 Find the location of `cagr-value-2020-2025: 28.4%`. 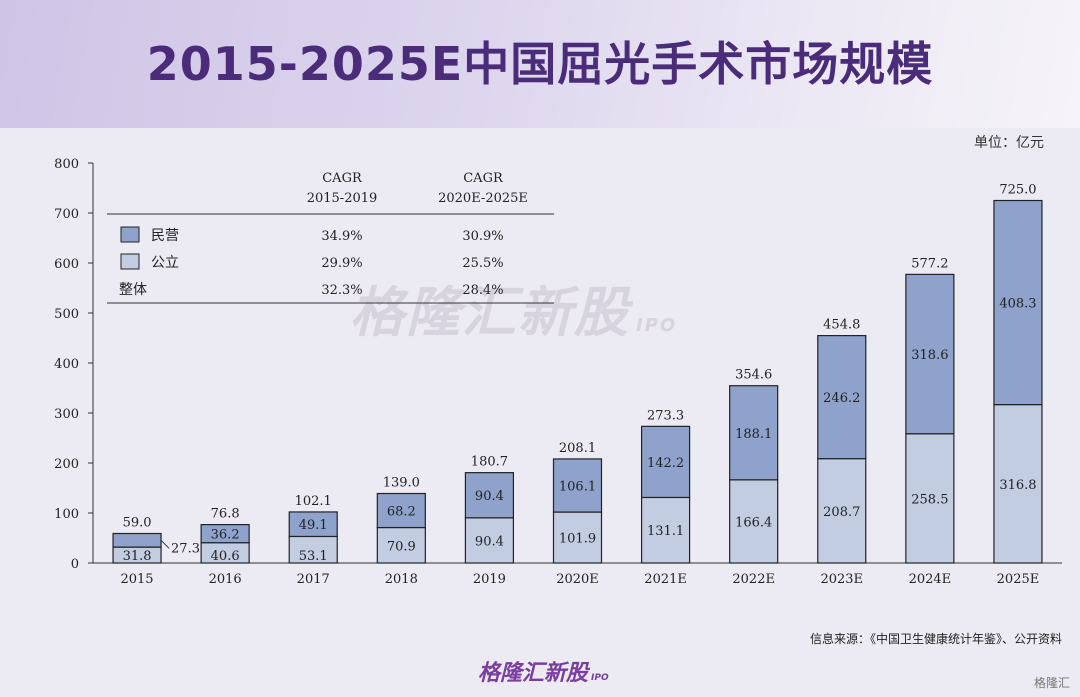

cagr-value-2020-2025: 28.4% is located at coordinates (482, 290).